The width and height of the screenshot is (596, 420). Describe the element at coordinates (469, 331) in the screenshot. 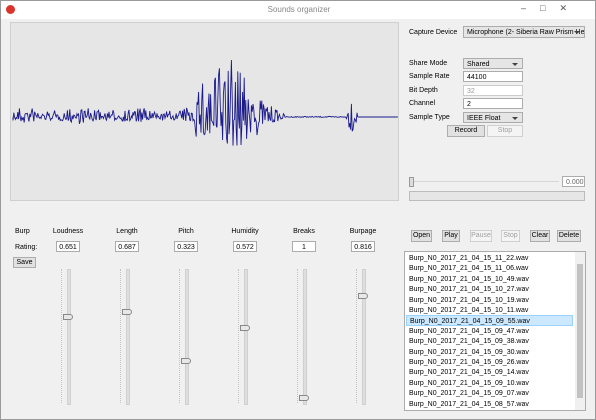

I see `file-item: Burp_N0_2017_21_04_15_09_47.wav` at that location.